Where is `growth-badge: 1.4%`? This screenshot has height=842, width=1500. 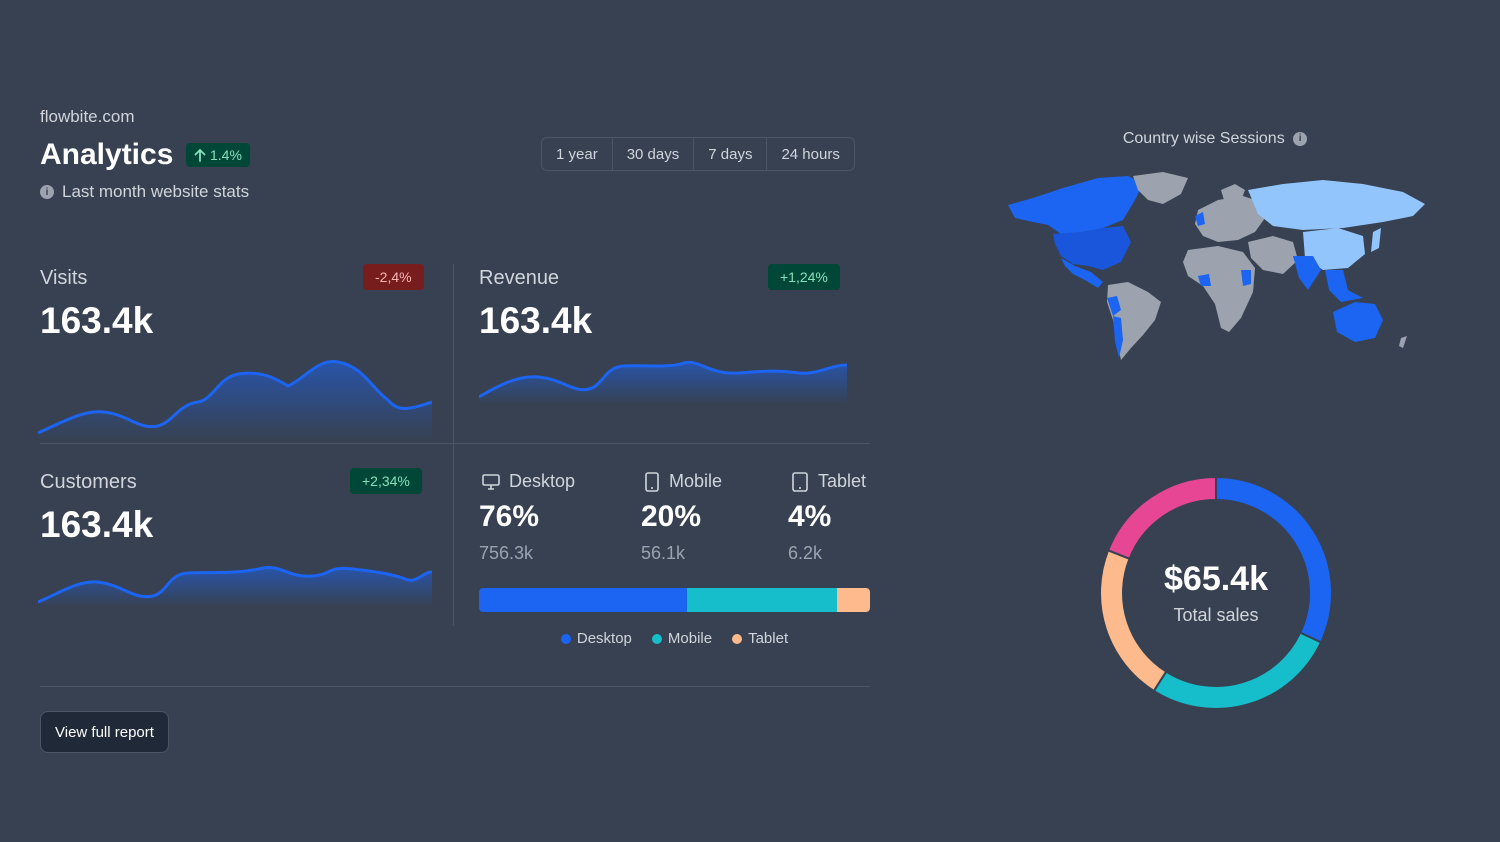
growth-badge: 1.4% is located at coordinates (218, 155).